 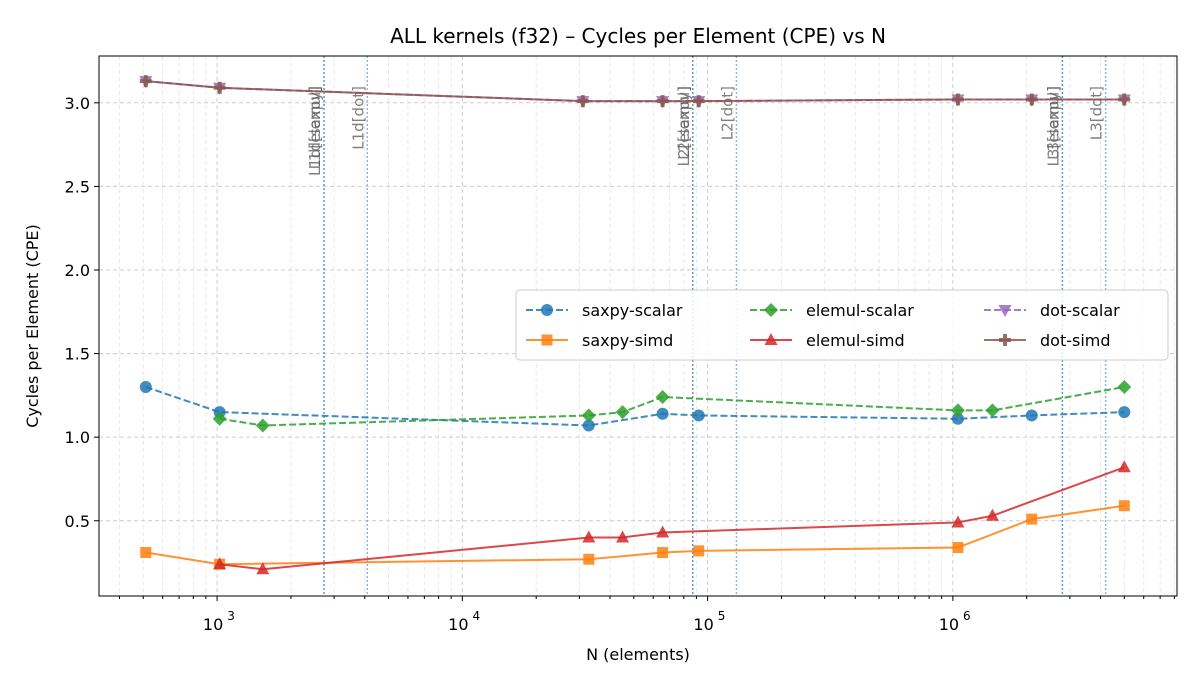 What do you see at coordinates (722, 616) in the screenshot?
I see `x-tick-exponent: 5` at bounding box center [722, 616].